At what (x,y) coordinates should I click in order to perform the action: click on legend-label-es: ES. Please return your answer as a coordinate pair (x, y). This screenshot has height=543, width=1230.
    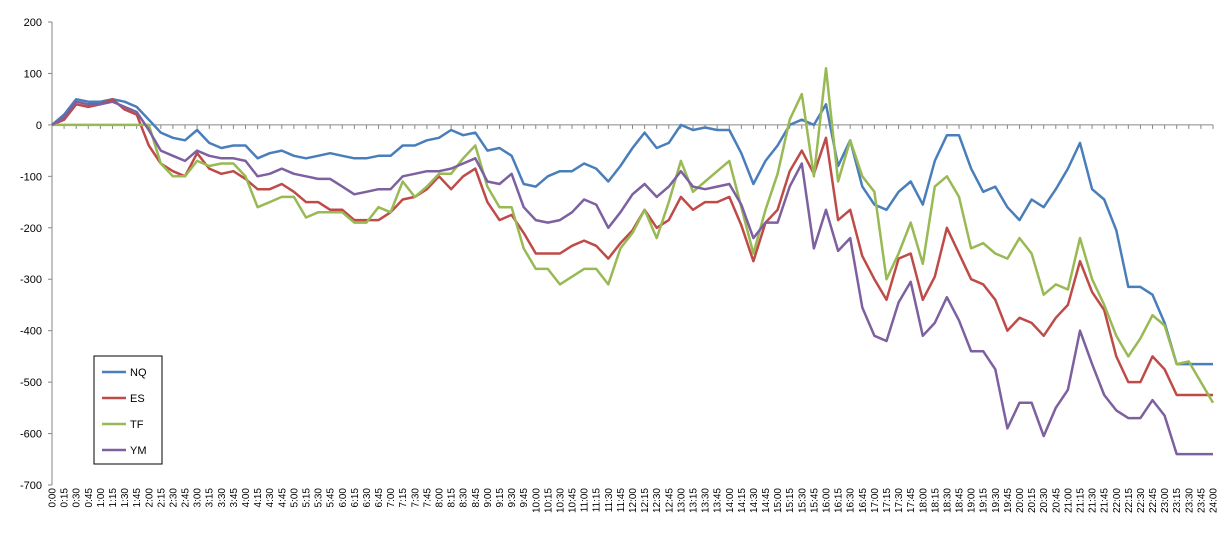
    Looking at the image, I should click on (137, 399).